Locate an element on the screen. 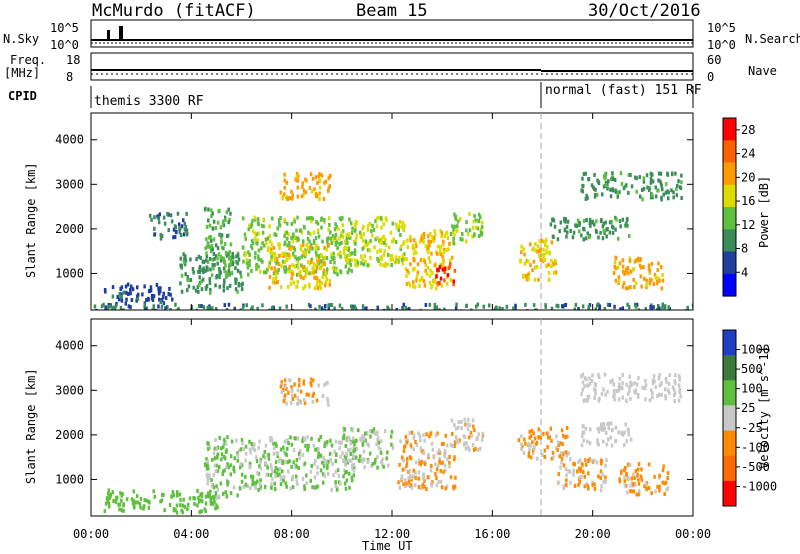 This screenshot has height=554, width=800. xtick-label: 16:00 is located at coordinates (492, 534).